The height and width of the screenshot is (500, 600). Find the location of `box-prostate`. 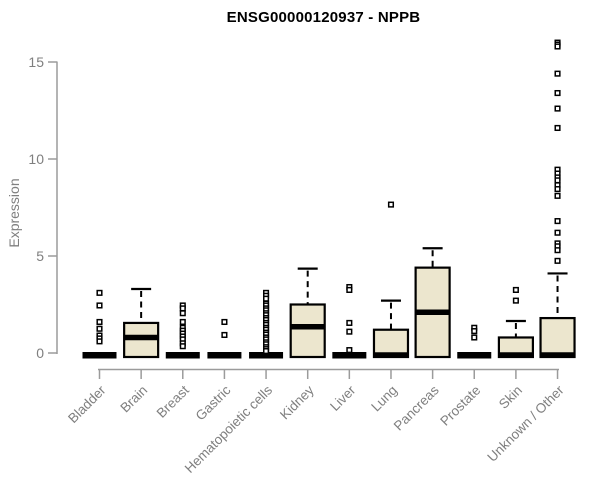

box-prostate is located at coordinates (474, 341).